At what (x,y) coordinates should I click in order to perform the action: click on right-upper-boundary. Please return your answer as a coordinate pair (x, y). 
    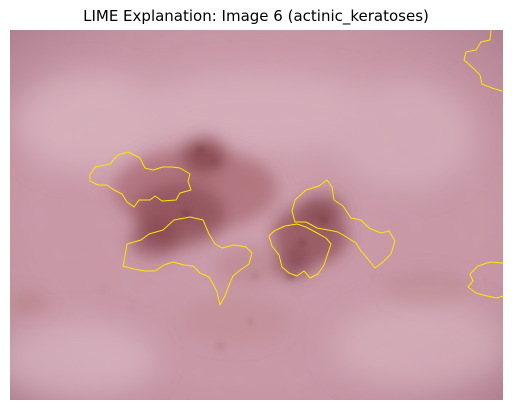
    Looking at the image, I should click on (343, 224).